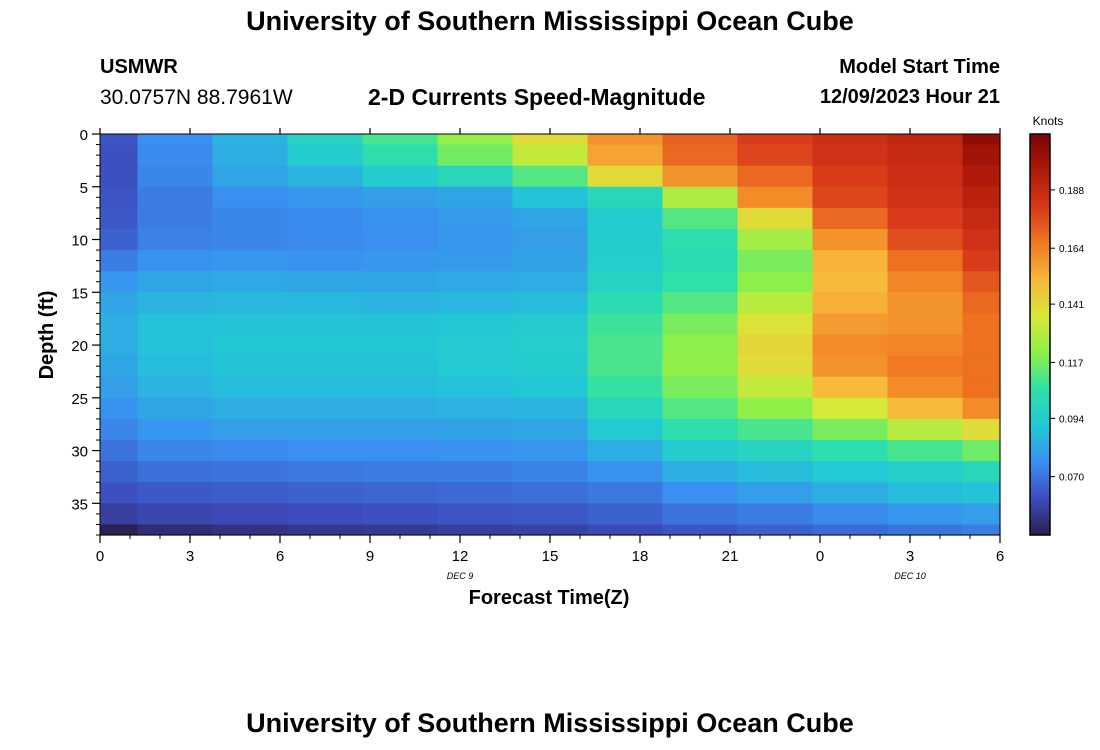 This screenshot has height=750, width=1100. I want to click on x-date-label: DEC 10, so click(910, 576).